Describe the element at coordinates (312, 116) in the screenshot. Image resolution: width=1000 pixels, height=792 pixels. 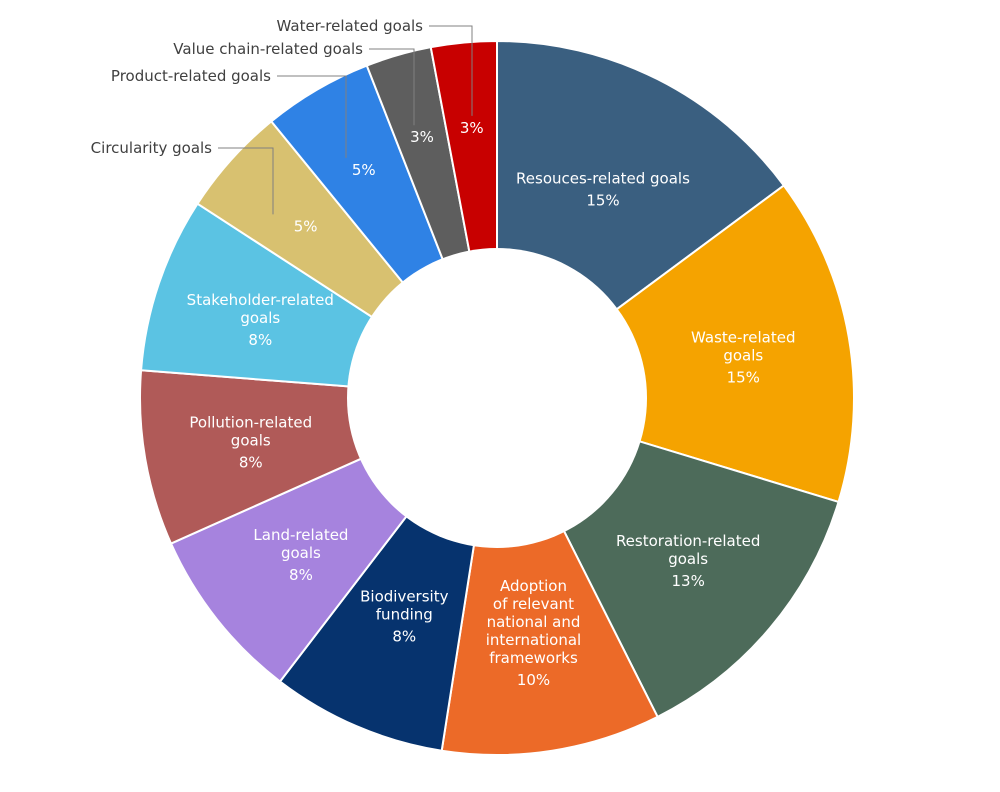
I see `leader-line-product-related-goals` at that location.